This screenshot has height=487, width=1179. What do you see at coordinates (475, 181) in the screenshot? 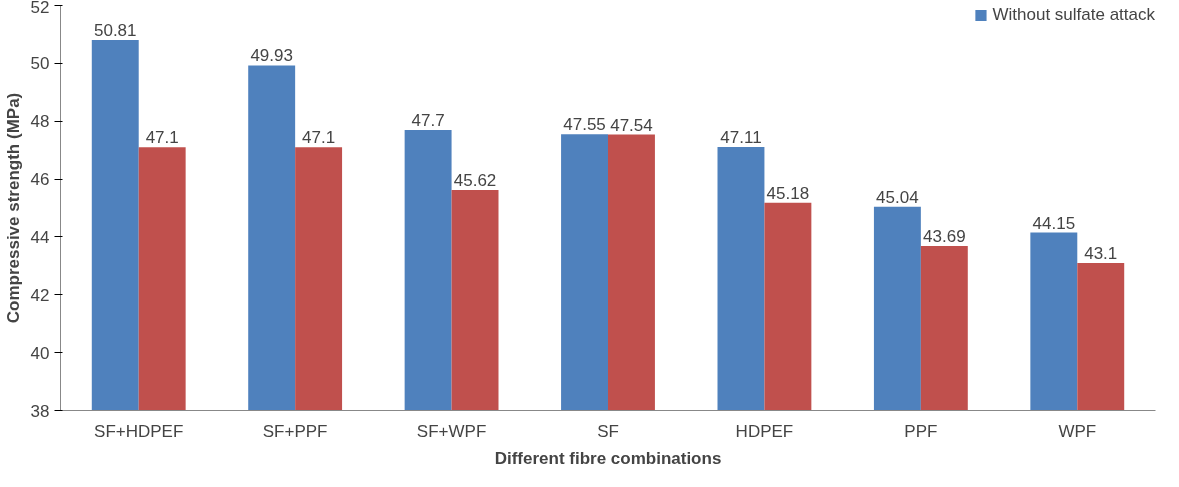
I see `data-label: 45.62` at bounding box center [475, 181].